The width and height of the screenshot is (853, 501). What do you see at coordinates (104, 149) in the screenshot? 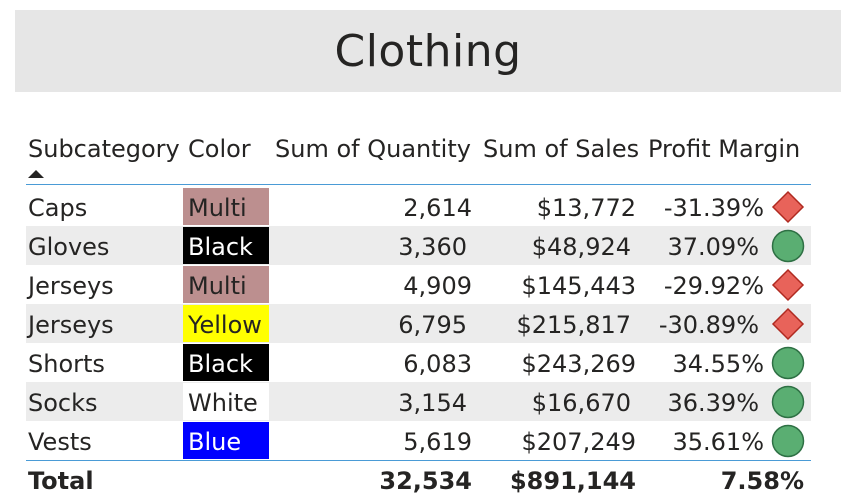
I see `header-subcategory: Subcategory` at bounding box center [104, 149].